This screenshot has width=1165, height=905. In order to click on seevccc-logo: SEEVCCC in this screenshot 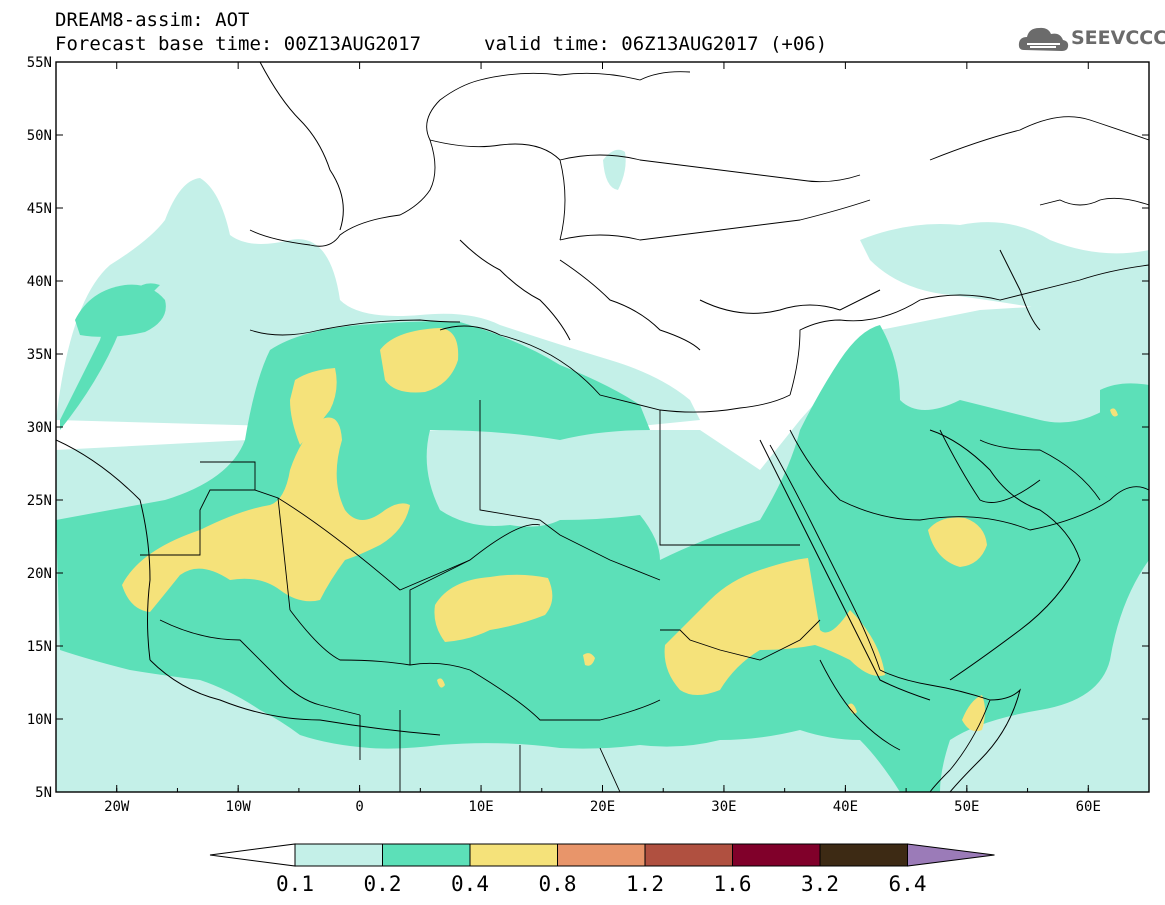, I will do `click(1091, 40)`.